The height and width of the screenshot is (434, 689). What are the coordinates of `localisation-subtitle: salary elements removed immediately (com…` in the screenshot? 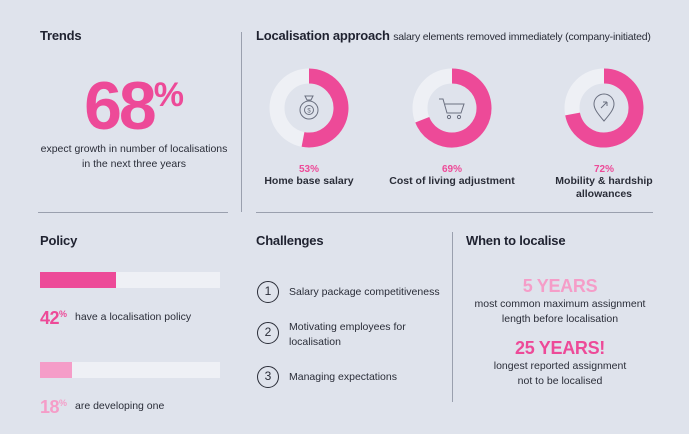 It's located at (522, 37).